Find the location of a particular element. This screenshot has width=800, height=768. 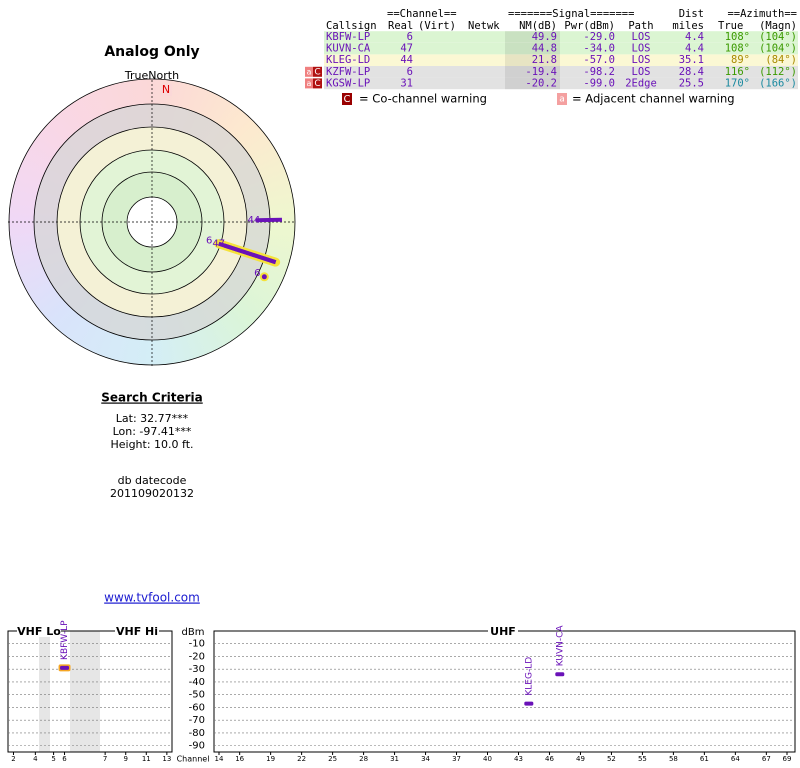

x-tick-label: 9 is located at coordinates (125, 759).